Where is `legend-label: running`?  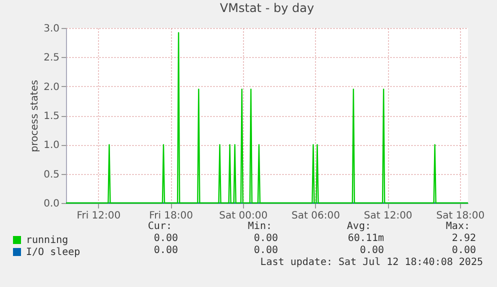 legend-label: running is located at coordinates (47, 240).